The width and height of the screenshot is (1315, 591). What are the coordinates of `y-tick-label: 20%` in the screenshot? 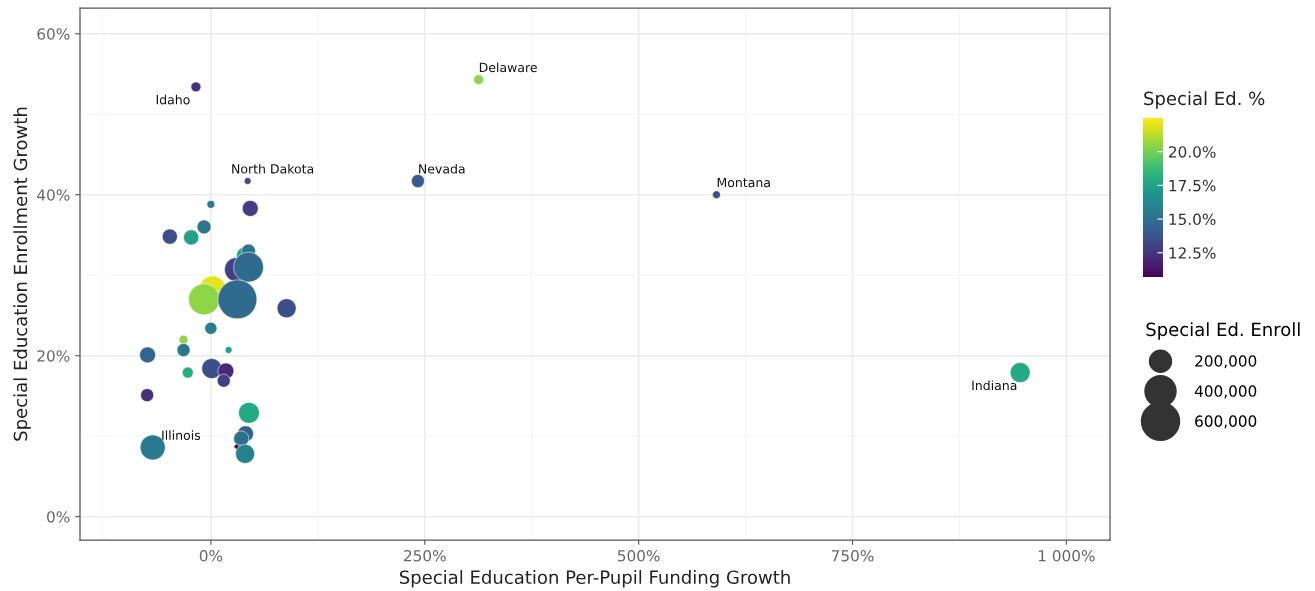 It's located at (53, 356).